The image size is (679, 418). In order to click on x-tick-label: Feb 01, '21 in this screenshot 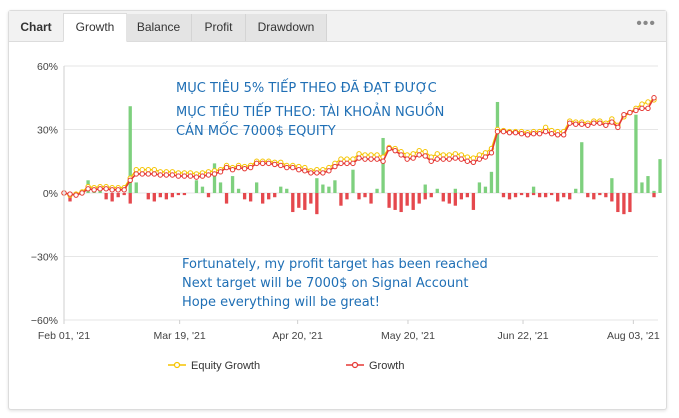, I will do `click(64, 336)`.